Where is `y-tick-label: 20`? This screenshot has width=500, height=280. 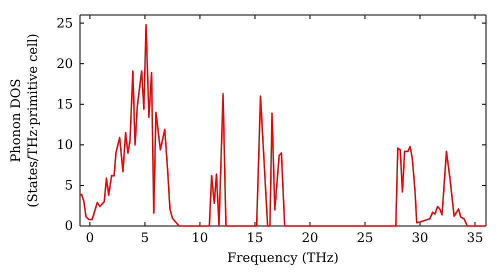
y-tick-label: 20 is located at coordinates (64, 64).